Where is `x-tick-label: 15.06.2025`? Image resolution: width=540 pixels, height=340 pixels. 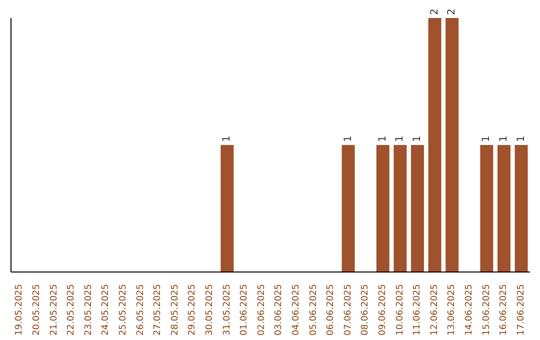
x-tick-label: 15.06.2025 is located at coordinates (487, 310).